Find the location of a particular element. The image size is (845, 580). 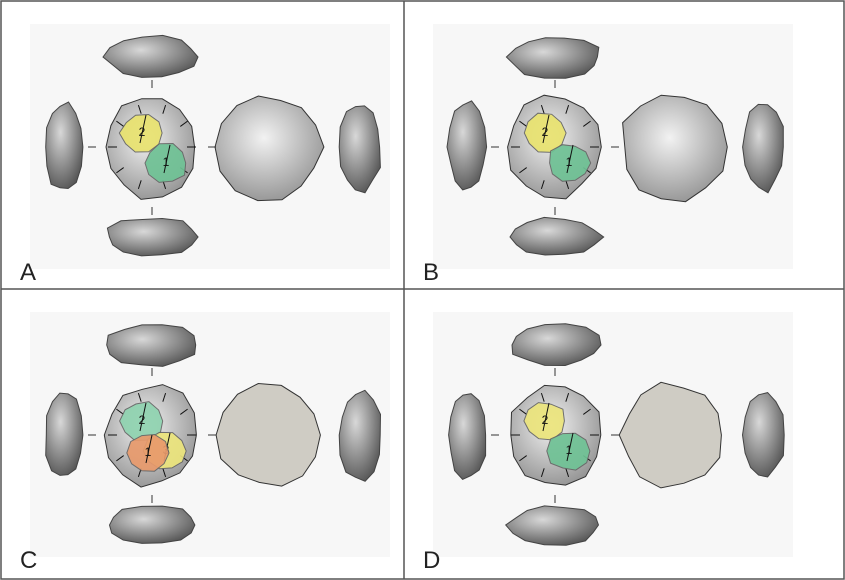

panel-label: D is located at coordinates (431, 560).